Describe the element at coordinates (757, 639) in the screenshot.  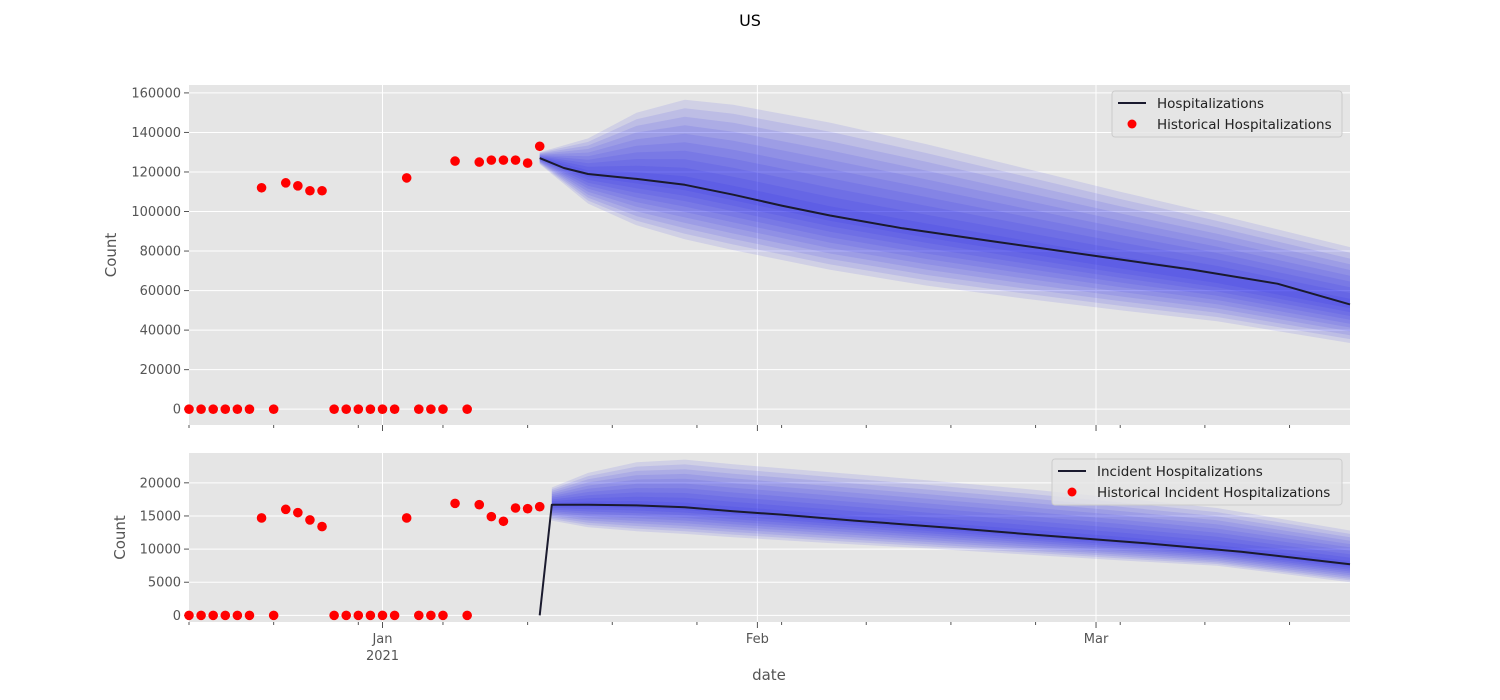
I see `x-tick-label: Feb` at that location.